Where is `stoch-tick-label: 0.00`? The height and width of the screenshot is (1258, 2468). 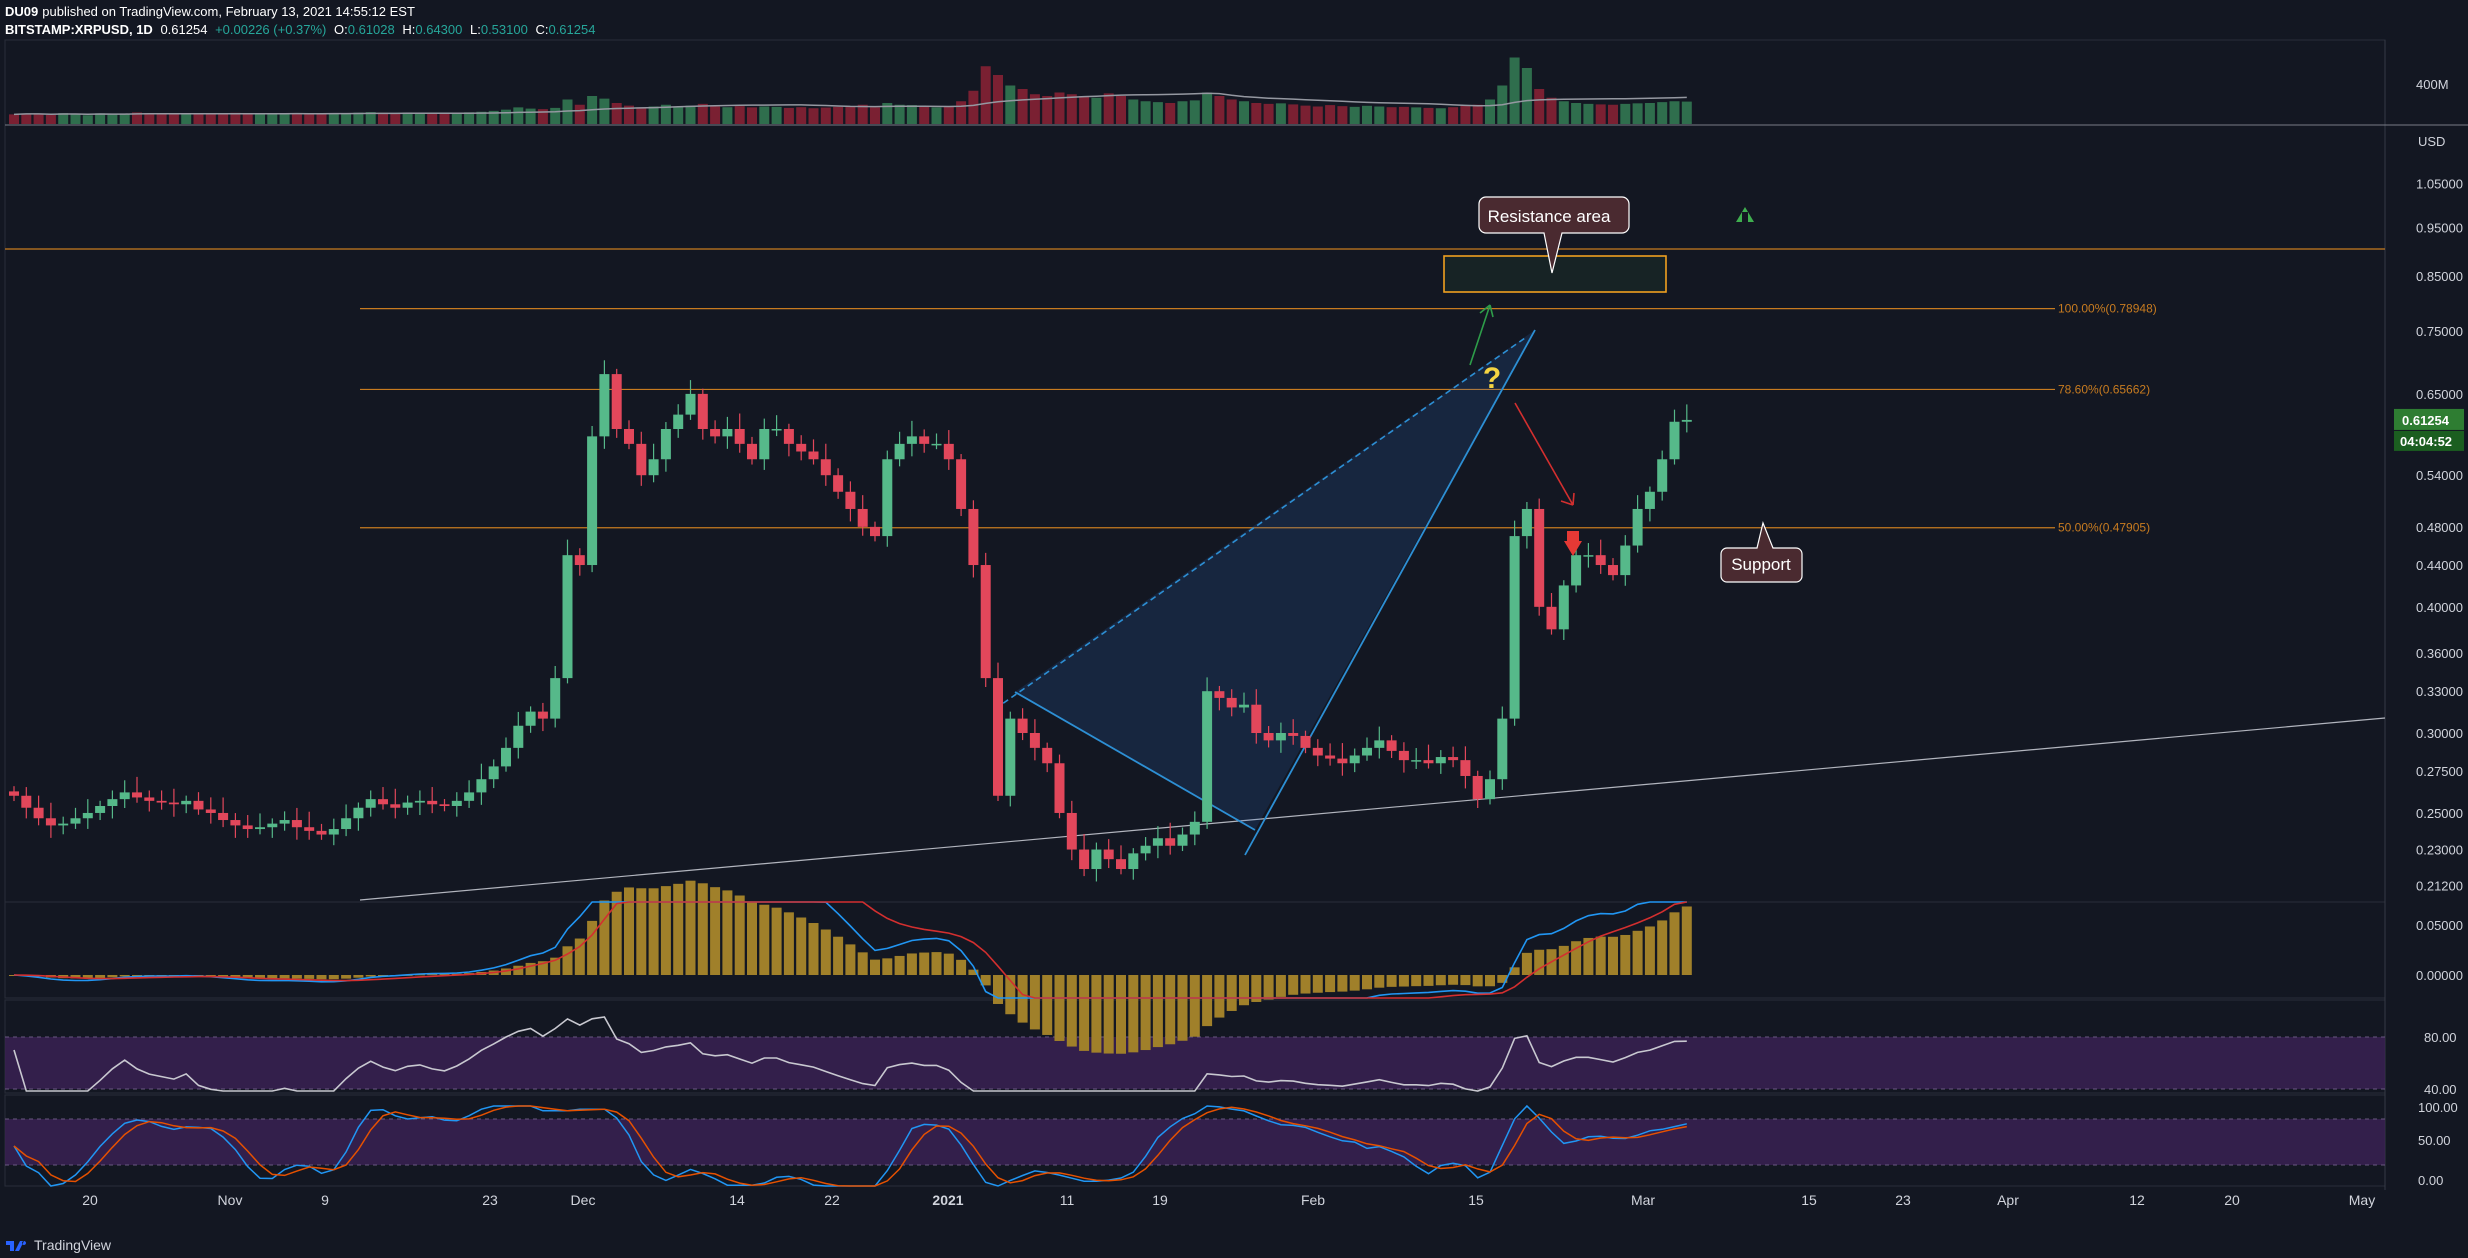
stoch-tick-label: 0.00 is located at coordinates (2430, 1180).